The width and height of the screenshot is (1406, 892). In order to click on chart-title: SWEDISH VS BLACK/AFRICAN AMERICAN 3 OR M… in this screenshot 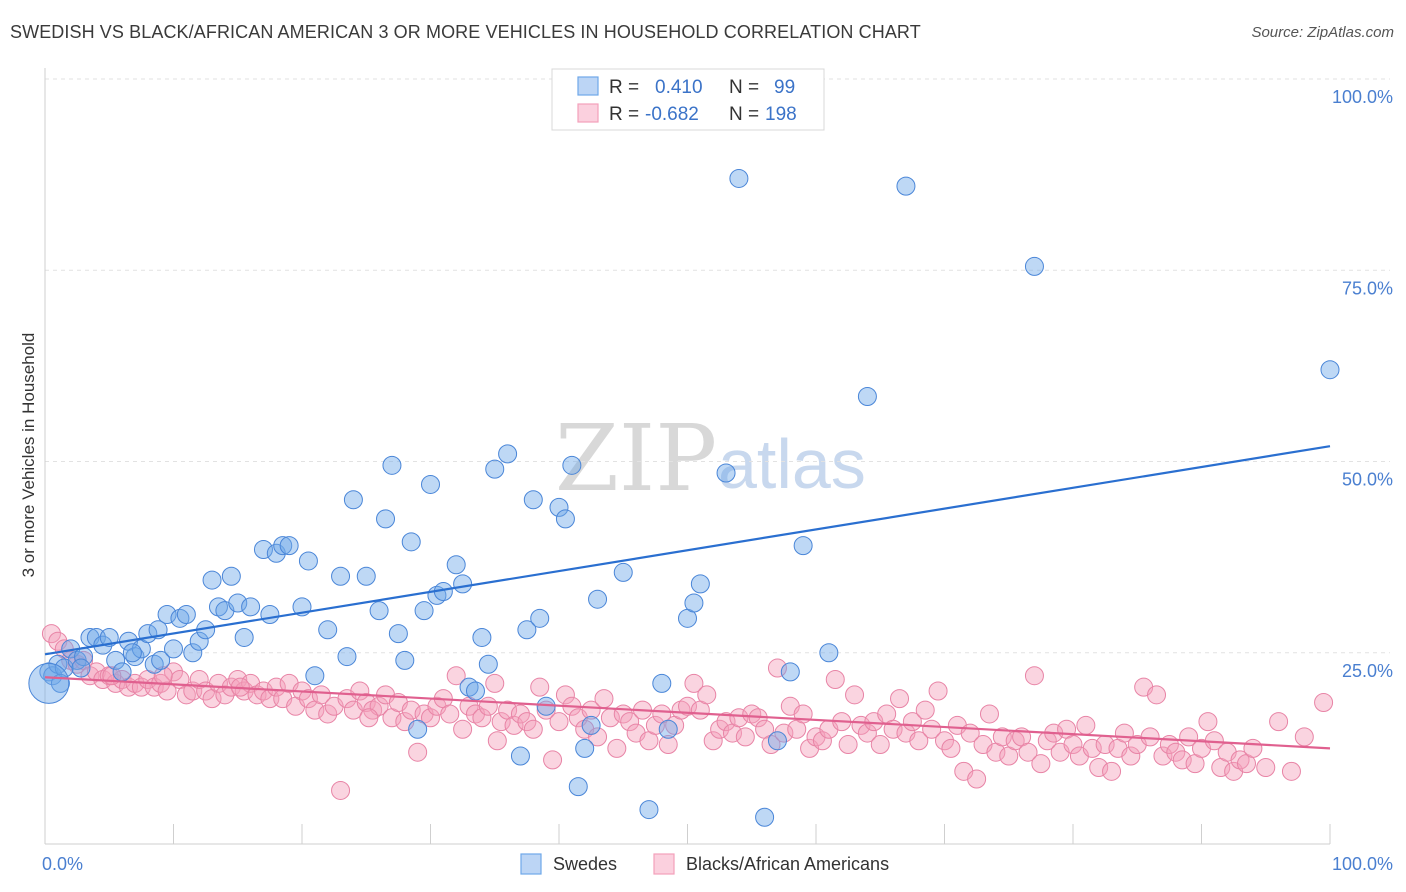, I will do `click(465, 32)`.